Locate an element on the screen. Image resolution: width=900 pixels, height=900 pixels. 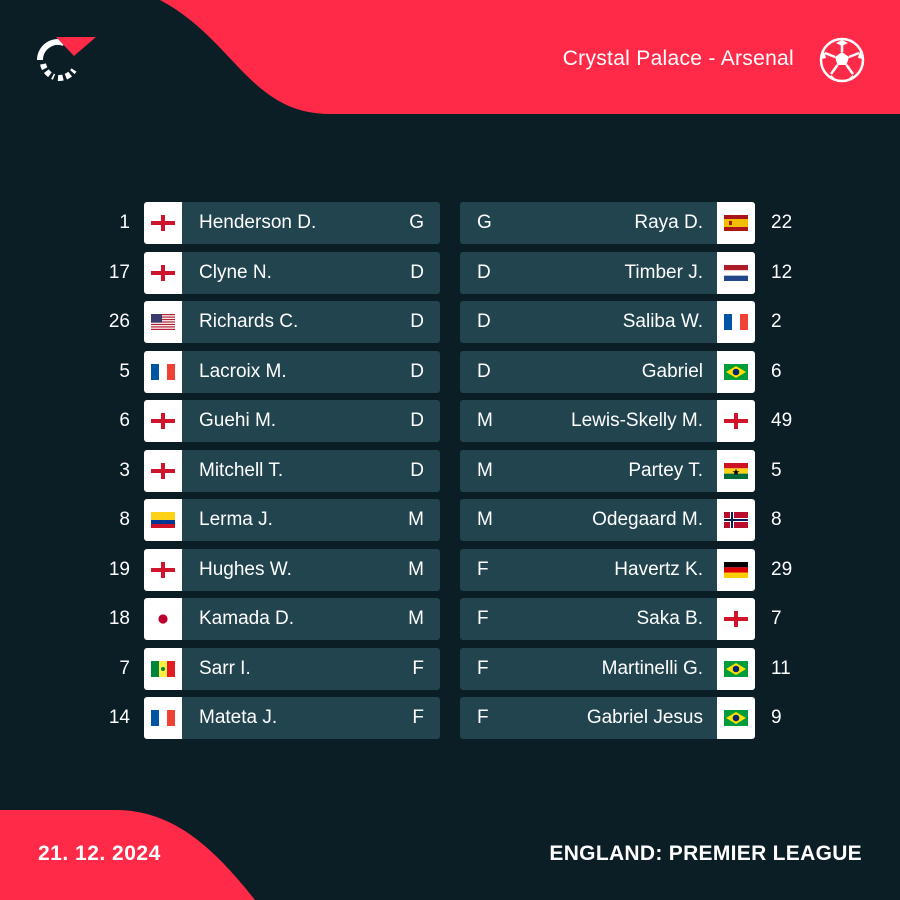
player-bar: Mateta J. F is located at coordinates (311, 718).